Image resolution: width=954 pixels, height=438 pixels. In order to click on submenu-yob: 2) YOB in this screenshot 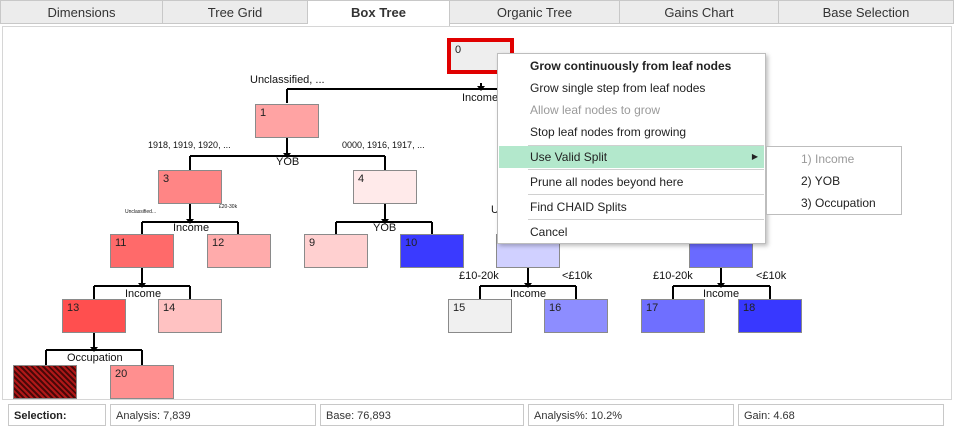, I will do `click(821, 181)`.